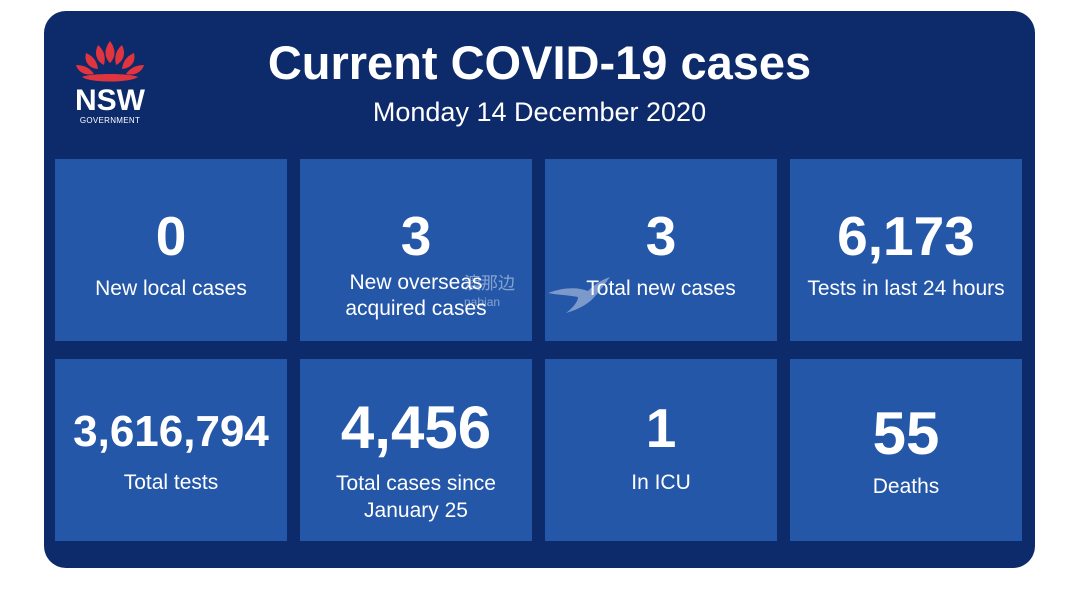  I want to click on stat-tile-deaths: 55 Deaths, so click(906, 450).